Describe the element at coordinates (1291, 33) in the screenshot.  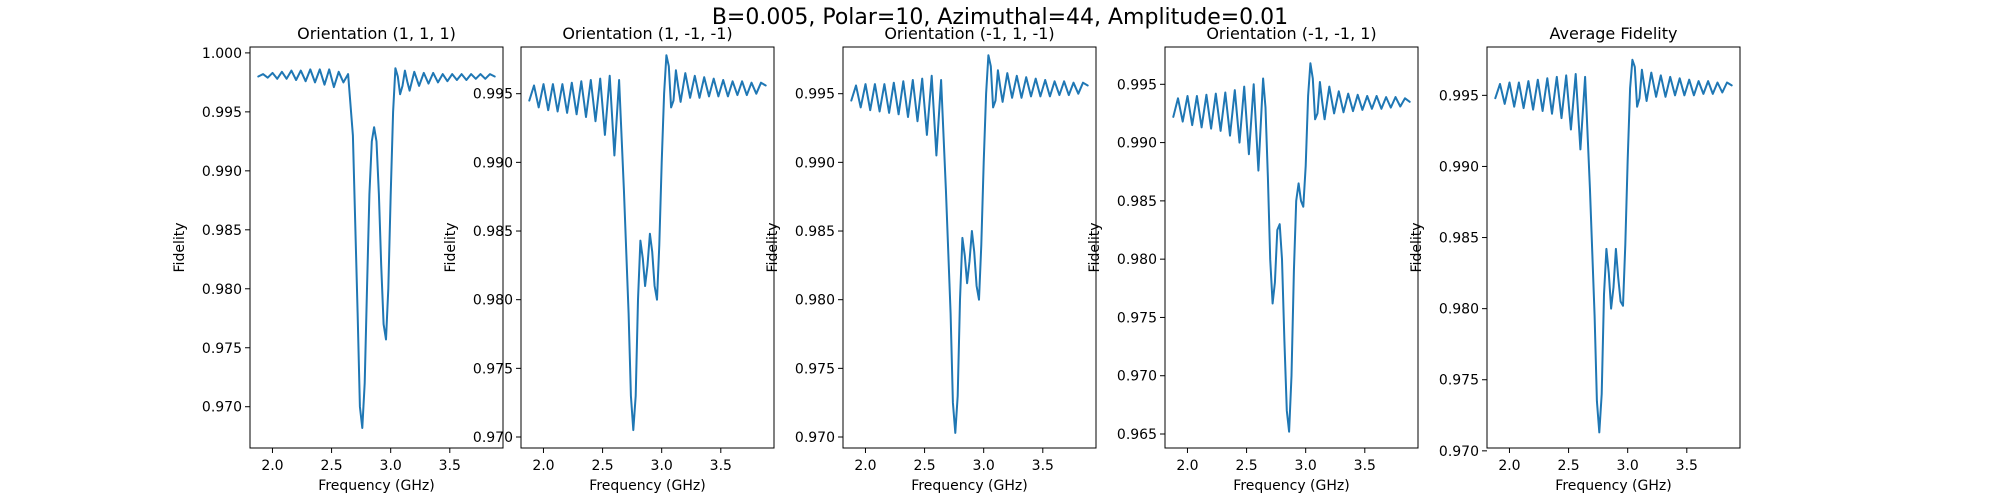
I see `subplot-title: Orientation (-1, -1, 1)` at that location.